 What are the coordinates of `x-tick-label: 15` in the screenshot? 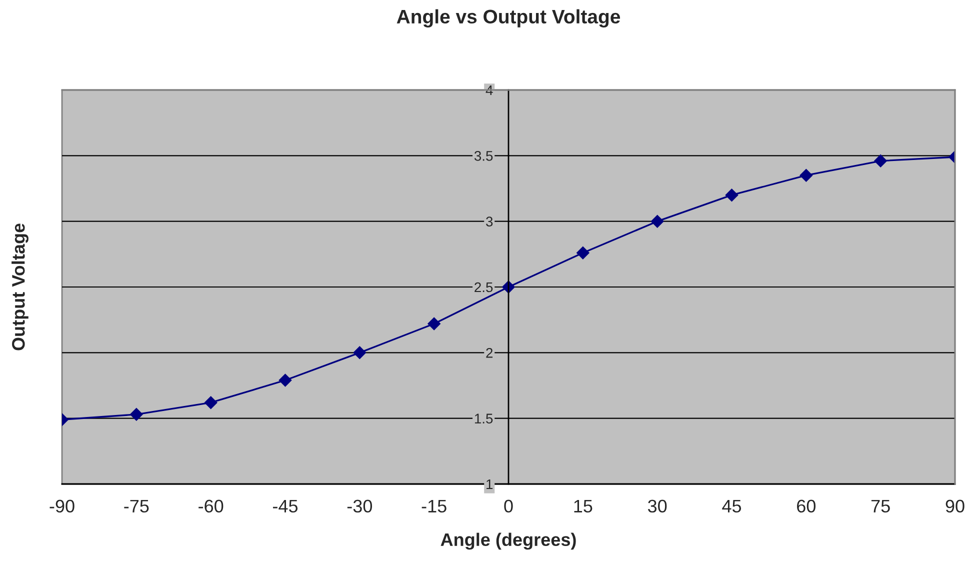 It's located at (583, 506).